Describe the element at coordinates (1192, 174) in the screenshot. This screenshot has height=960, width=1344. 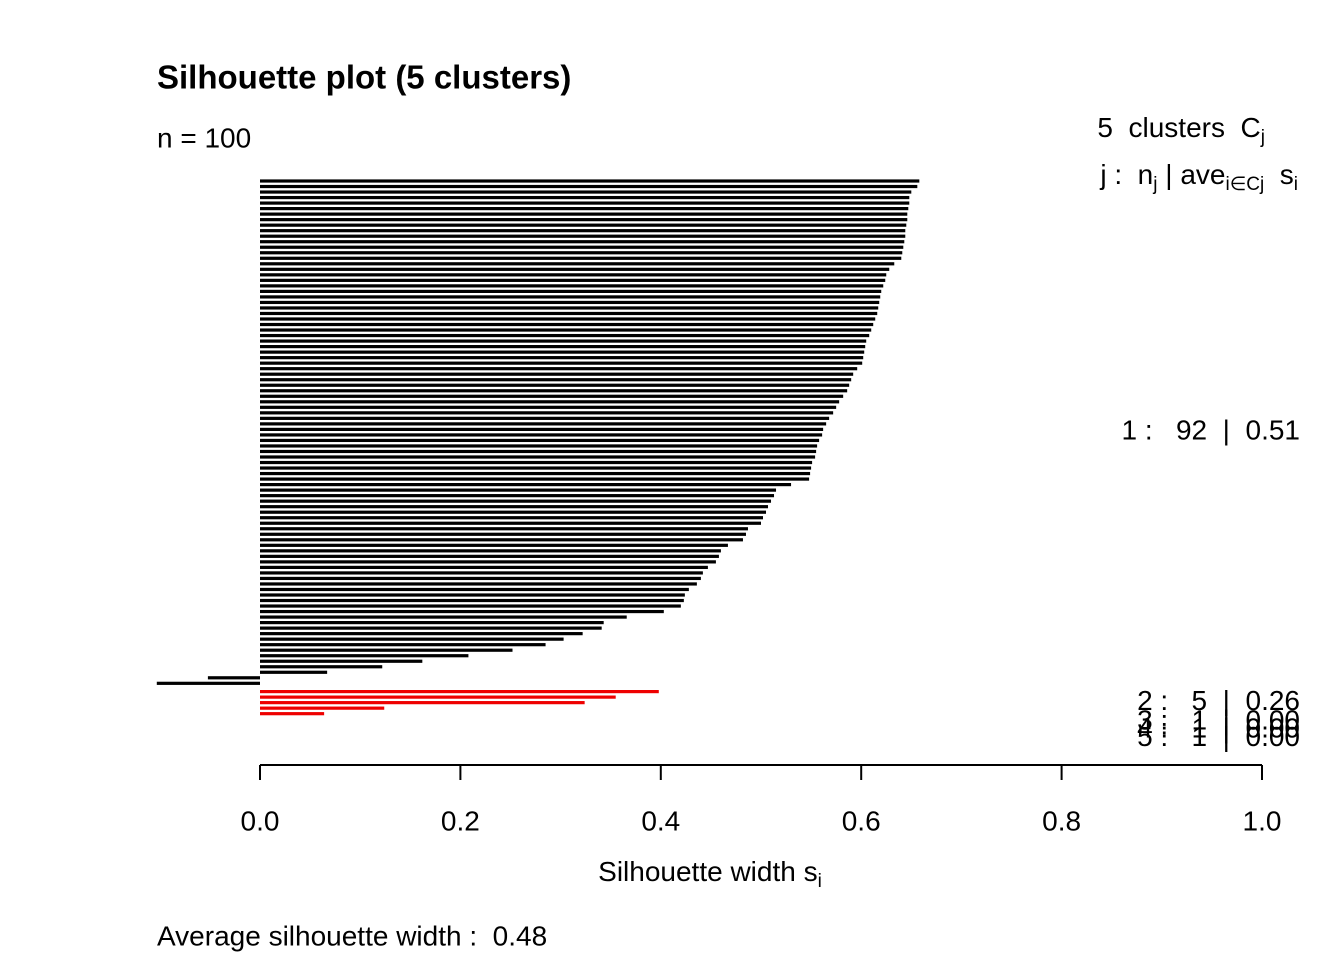
I see `text-part: | ave` at that location.